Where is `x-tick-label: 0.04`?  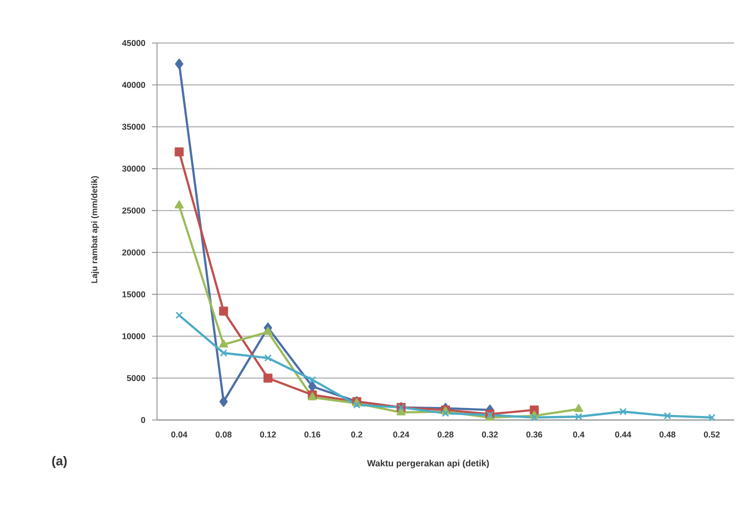
x-tick-label: 0.04 is located at coordinates (179, 435).